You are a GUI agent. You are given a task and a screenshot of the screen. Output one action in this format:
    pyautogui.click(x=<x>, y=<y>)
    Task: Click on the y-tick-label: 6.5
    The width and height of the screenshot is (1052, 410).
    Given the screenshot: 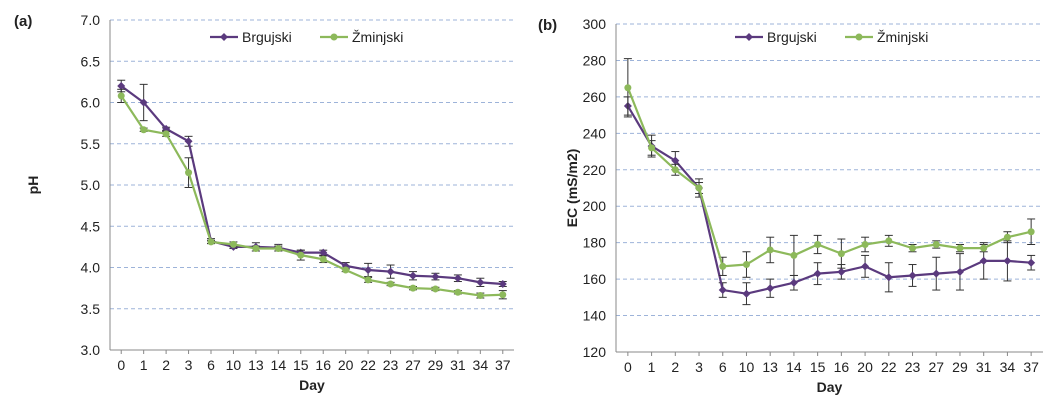 What is the action you would take?
    pyautogui.click(x=91, y=61)
    